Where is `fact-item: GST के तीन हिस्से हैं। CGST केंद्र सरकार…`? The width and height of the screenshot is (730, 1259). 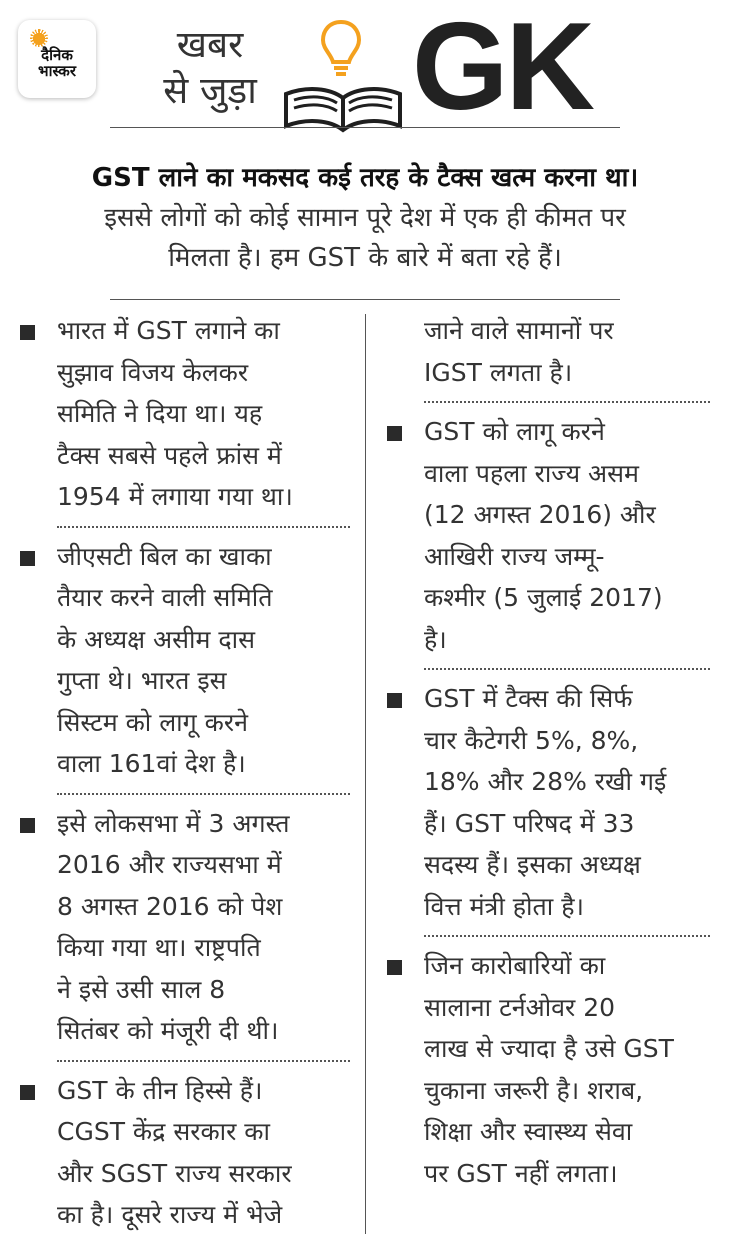 fact-item: GST के तीन हिस्से हैं। CGST केंद्र सरकार… is located at coordinates (185, 1153).